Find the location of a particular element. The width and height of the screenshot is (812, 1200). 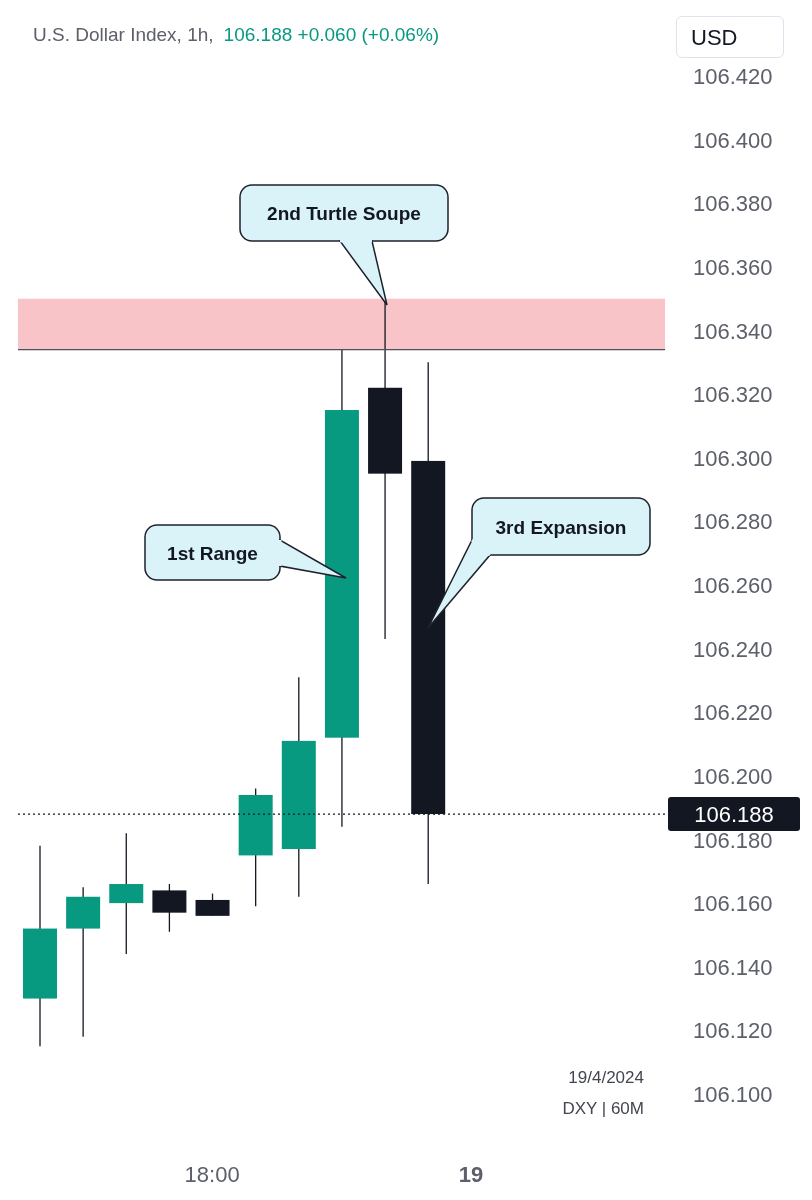

y-tick-label: 106.280 is located at coordinates (733, 522).